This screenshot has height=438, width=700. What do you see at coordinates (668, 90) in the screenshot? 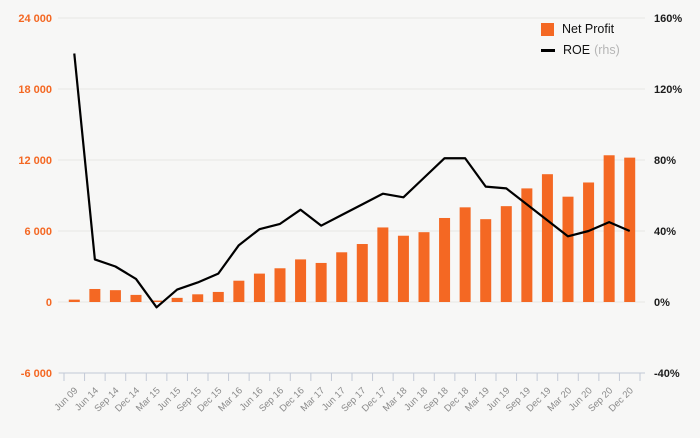
I see `y-axis-right-label: 120%` at bounding box center [668, 90].